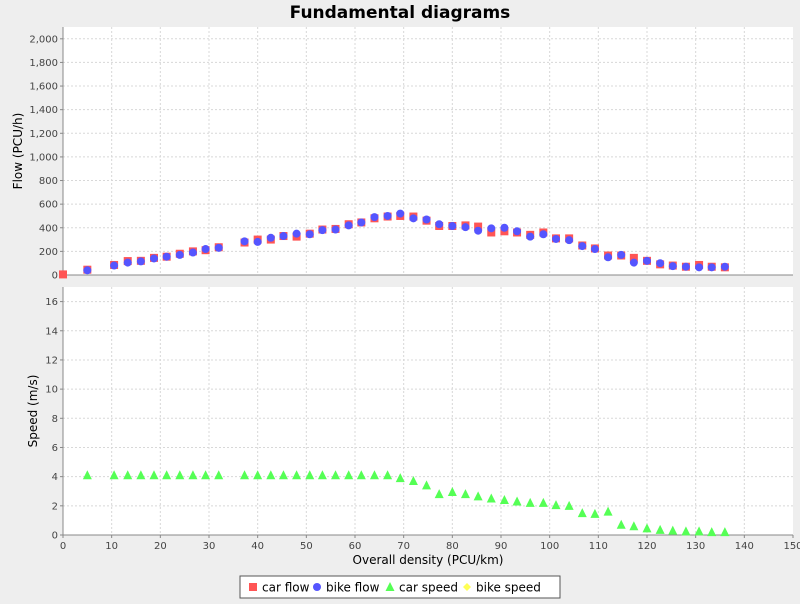  Describe the element at coordinates (508, 588) in the screenshot. I see `legend-label: bike speed` at that location.